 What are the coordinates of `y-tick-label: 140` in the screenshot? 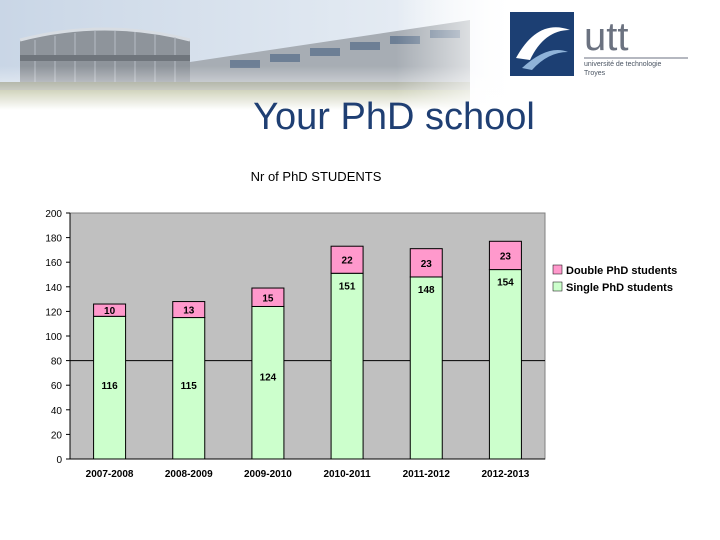 It's located at (53, 288).